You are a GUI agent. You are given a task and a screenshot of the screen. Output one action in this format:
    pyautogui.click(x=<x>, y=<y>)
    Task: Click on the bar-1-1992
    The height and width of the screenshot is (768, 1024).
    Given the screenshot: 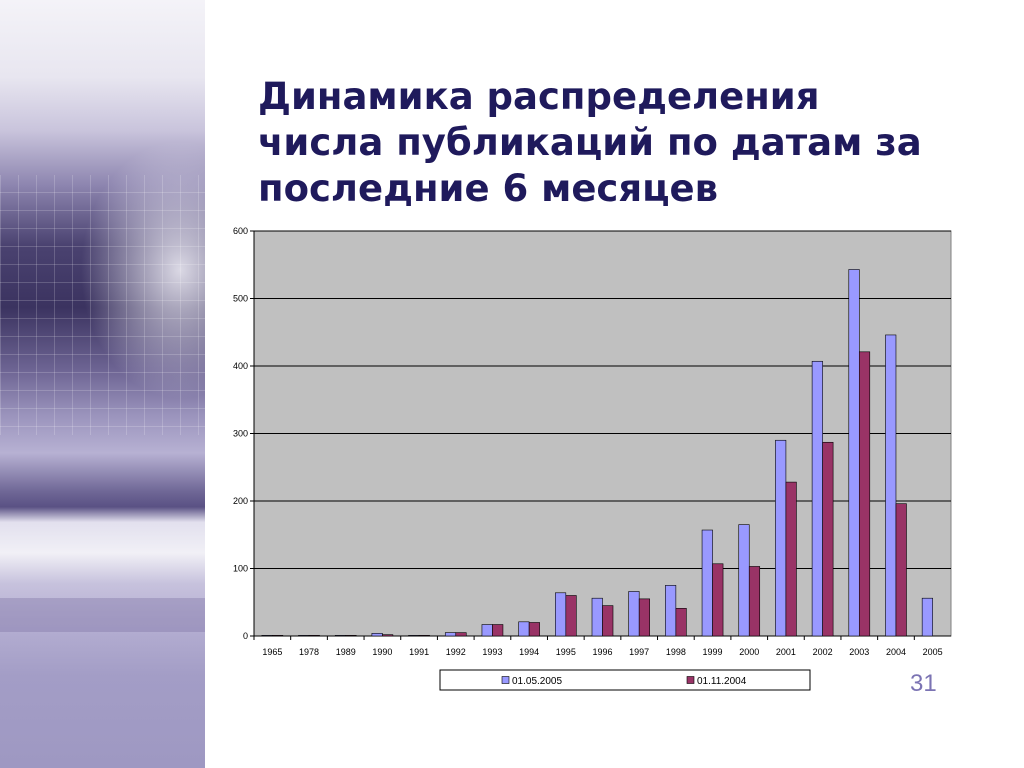 What is the action you would take?
    pyautogui.click(x=450, y=634)
    